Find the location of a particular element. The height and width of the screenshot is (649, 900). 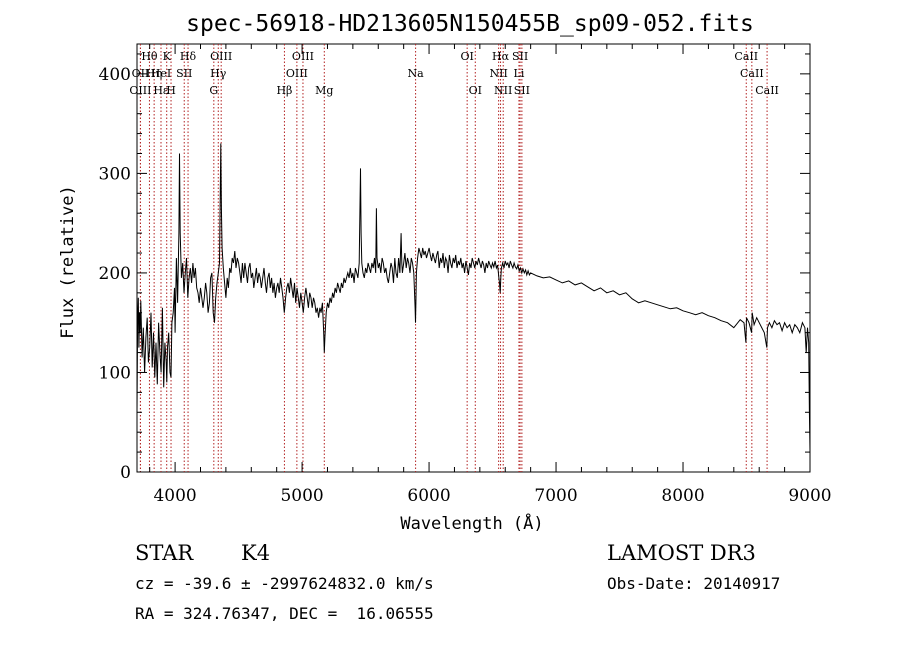

x-tick-label: 4000 is located at coordinates (174, 496).